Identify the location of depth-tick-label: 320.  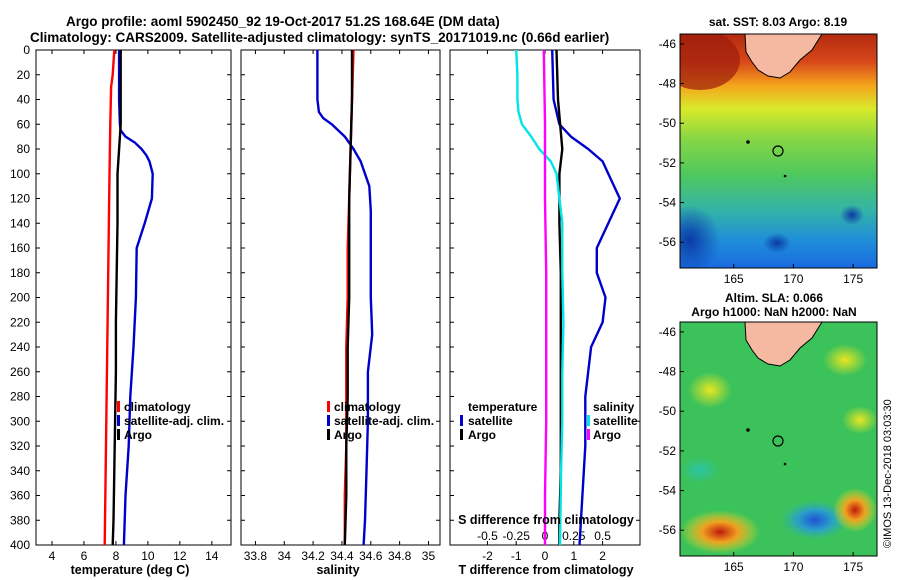
(20, 446).